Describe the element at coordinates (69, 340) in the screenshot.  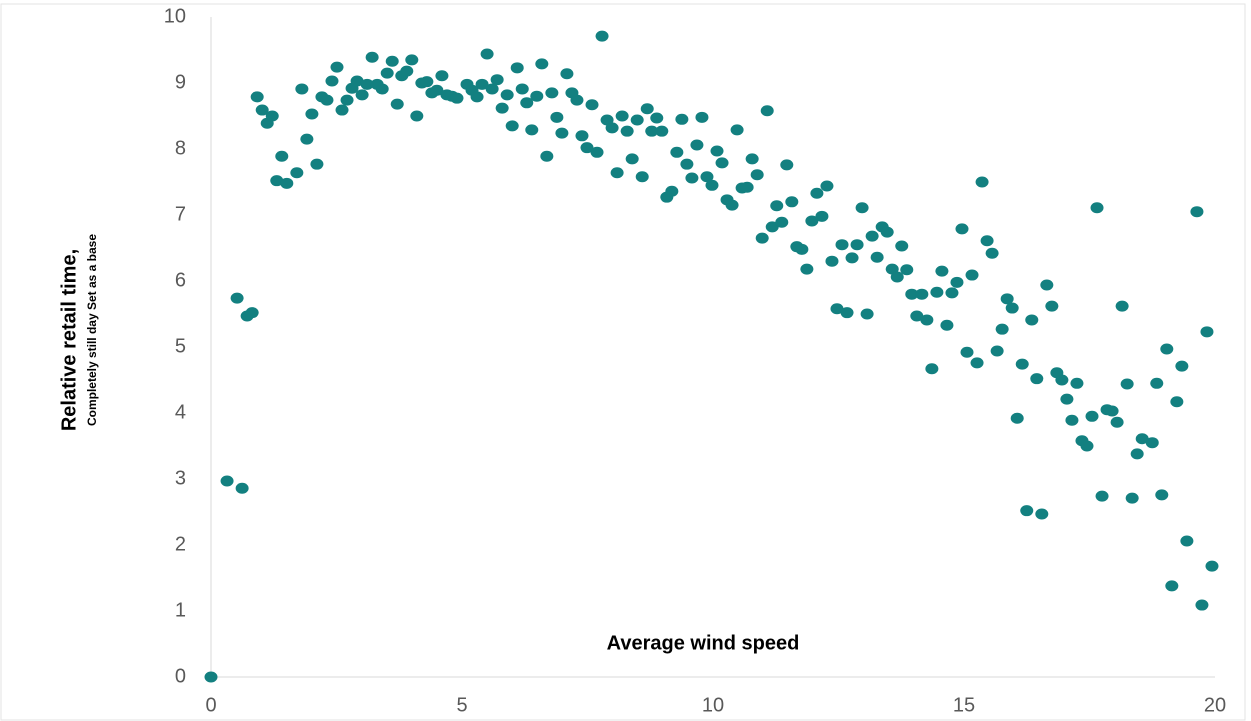
I see `y-axis-label: Relative retail time,` at that location.